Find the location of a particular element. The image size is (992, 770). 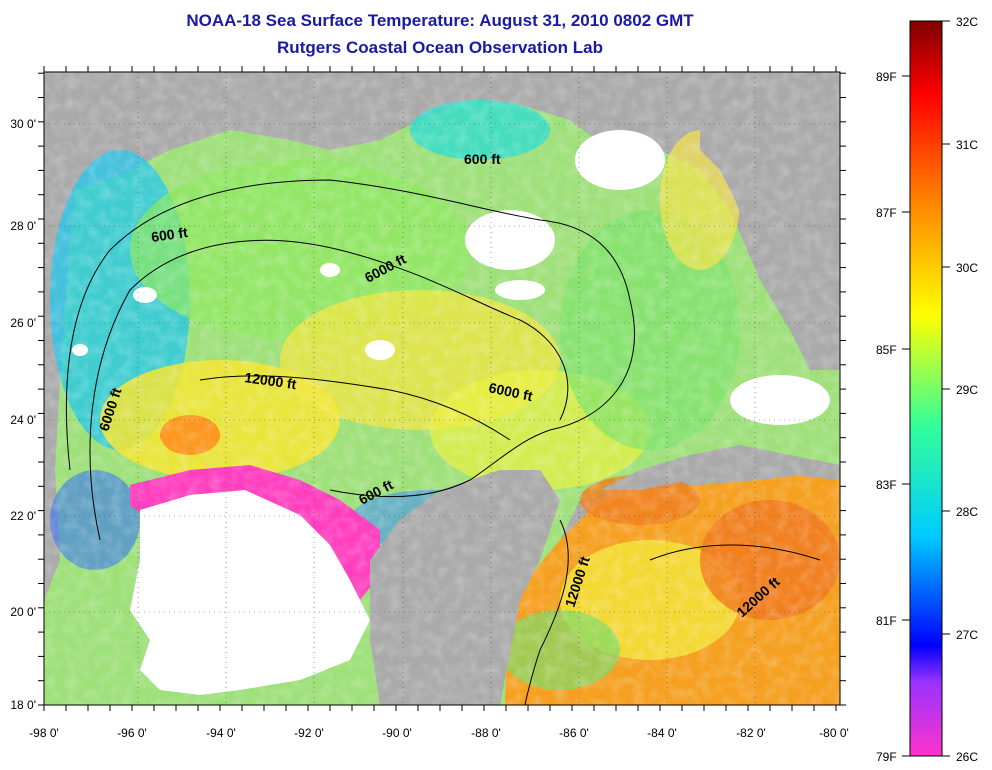

colorbar-fahrenheit-label: 85F is located at coordinates (886, 350).